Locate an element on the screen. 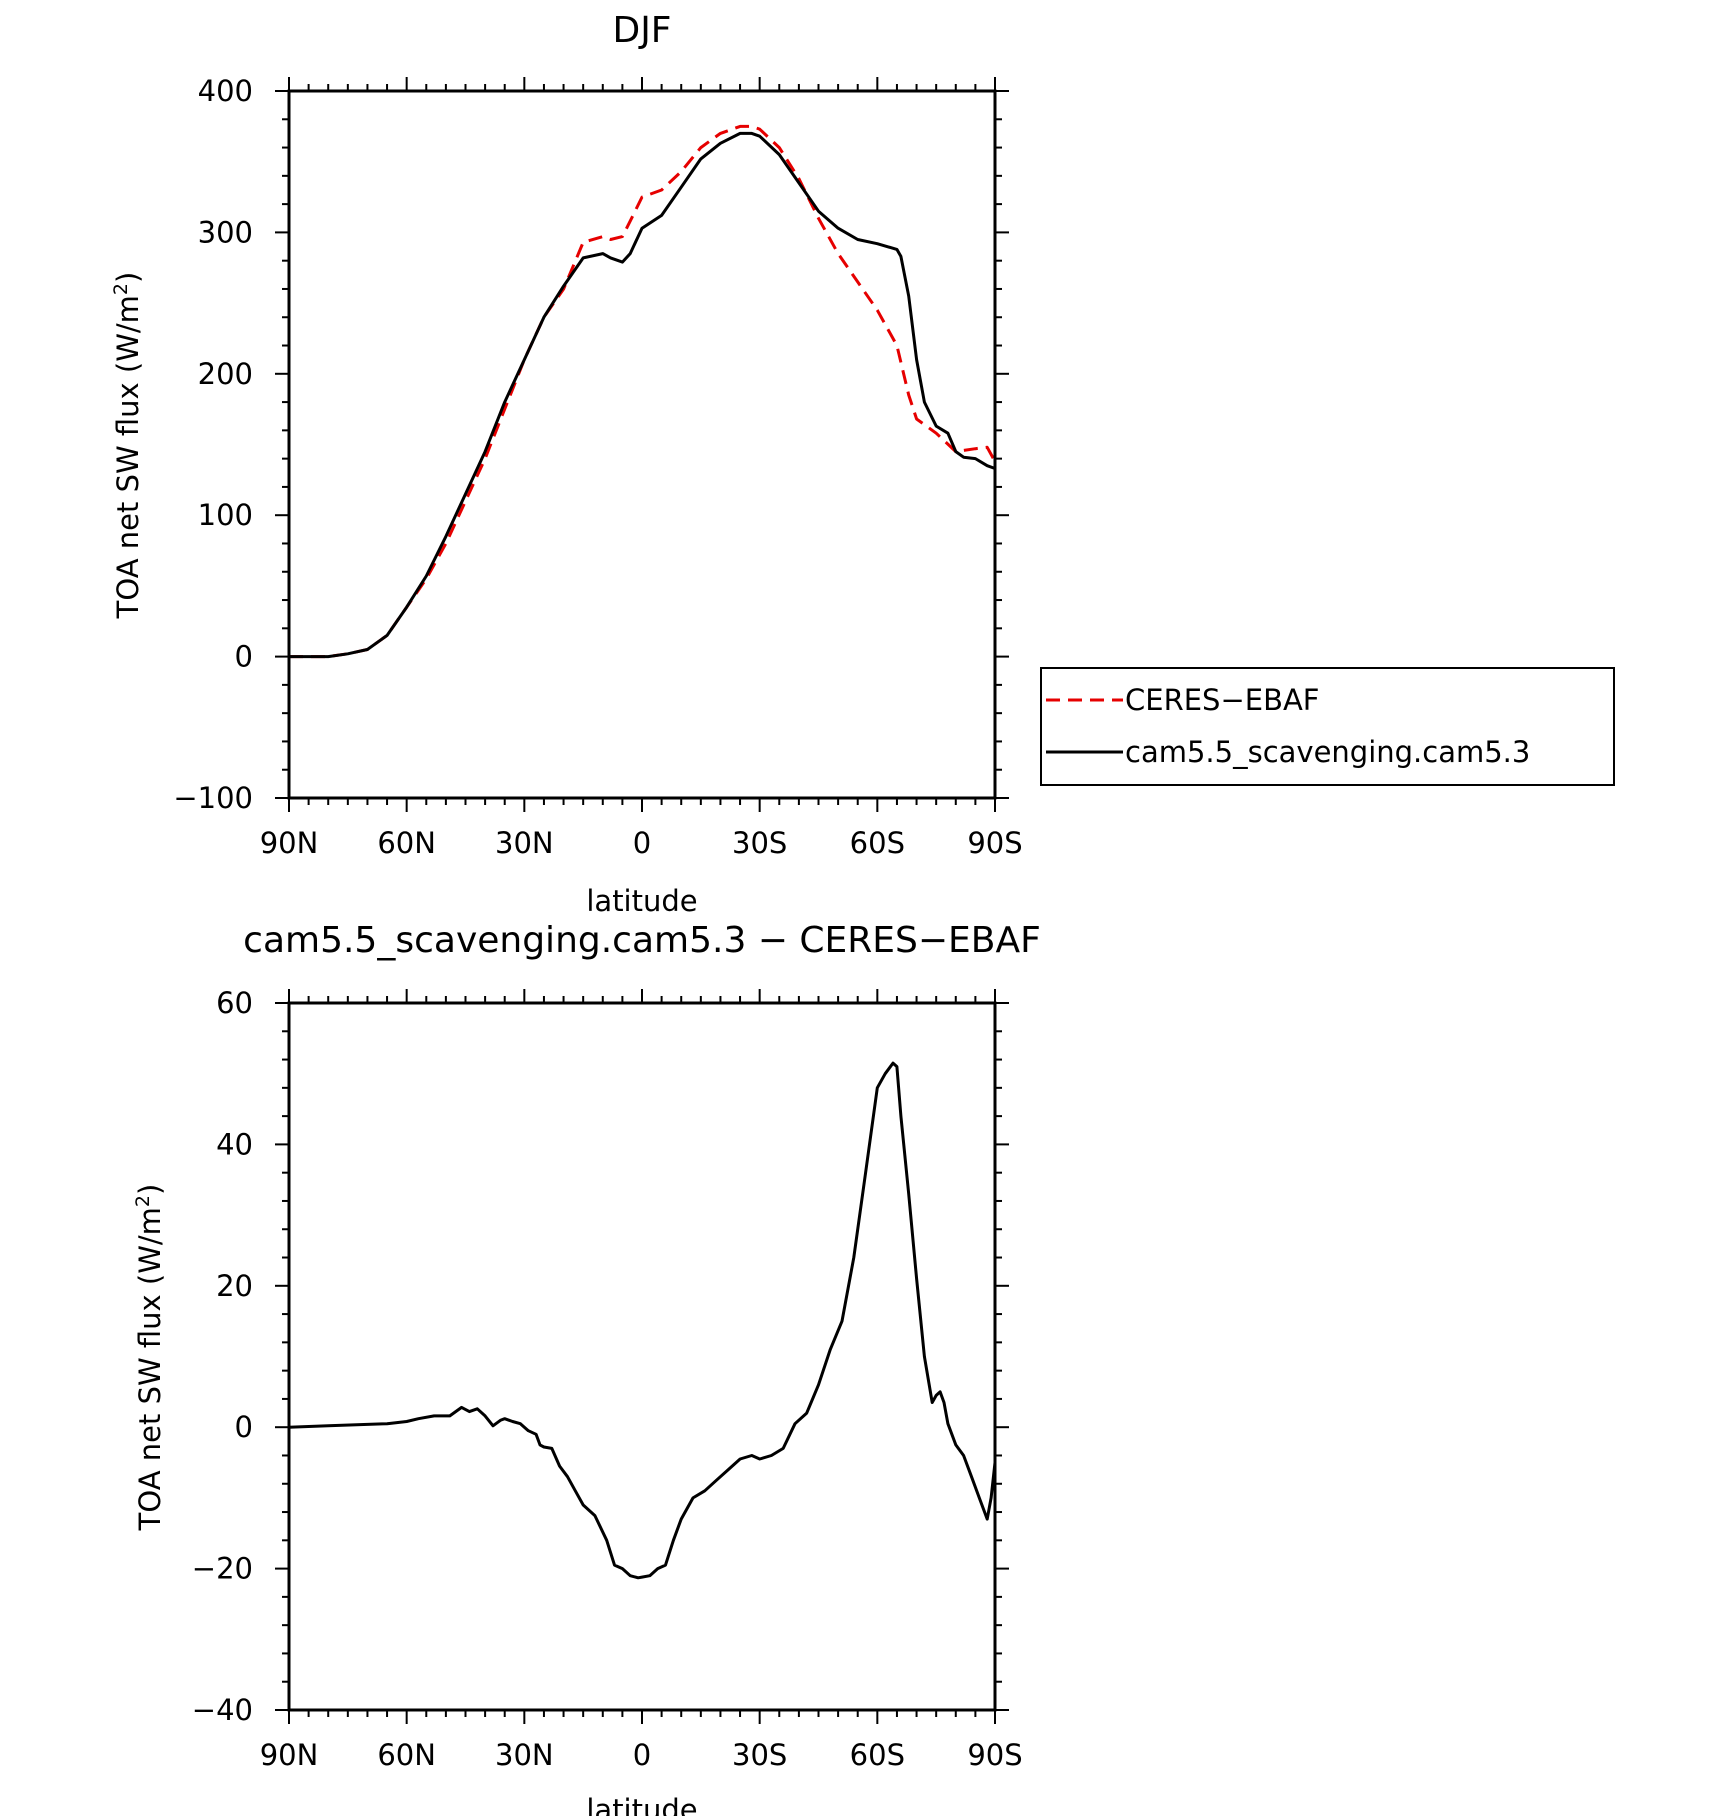  legend-label-cam: cam5.5_scavenging.cam5.3 is located at coordinates (1327, 752).